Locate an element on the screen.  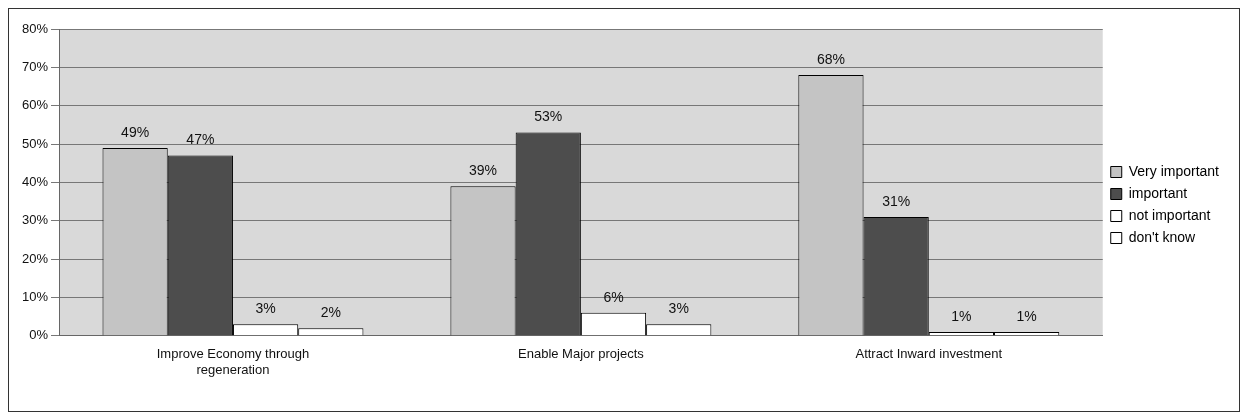
data-label: 49% is located at coordinates (135, 131).